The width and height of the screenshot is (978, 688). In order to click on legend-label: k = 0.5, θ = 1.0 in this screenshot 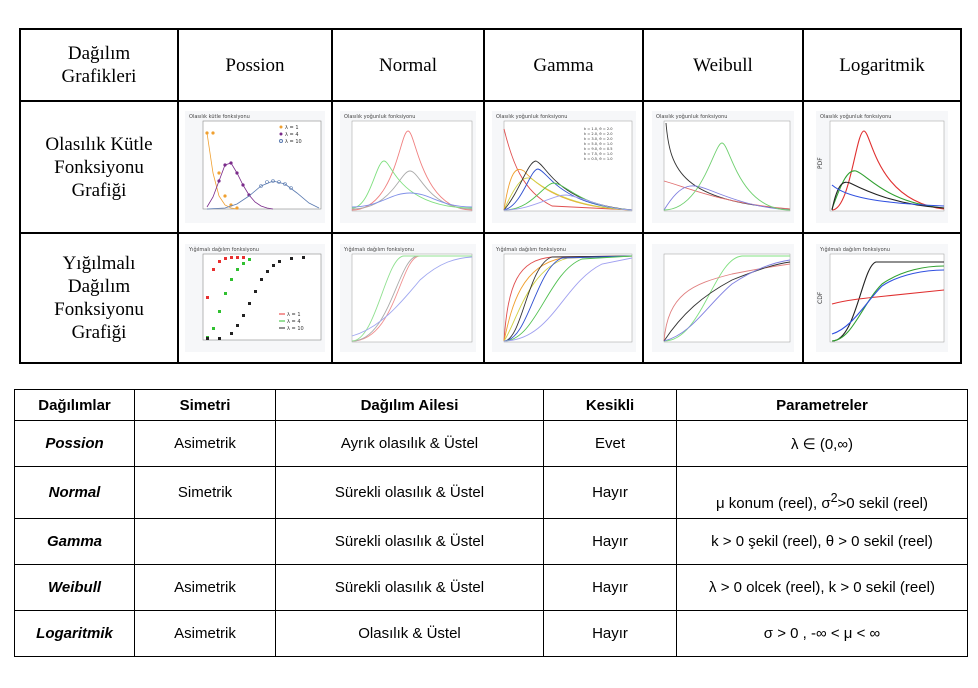, I will do `click(598, 159)`.